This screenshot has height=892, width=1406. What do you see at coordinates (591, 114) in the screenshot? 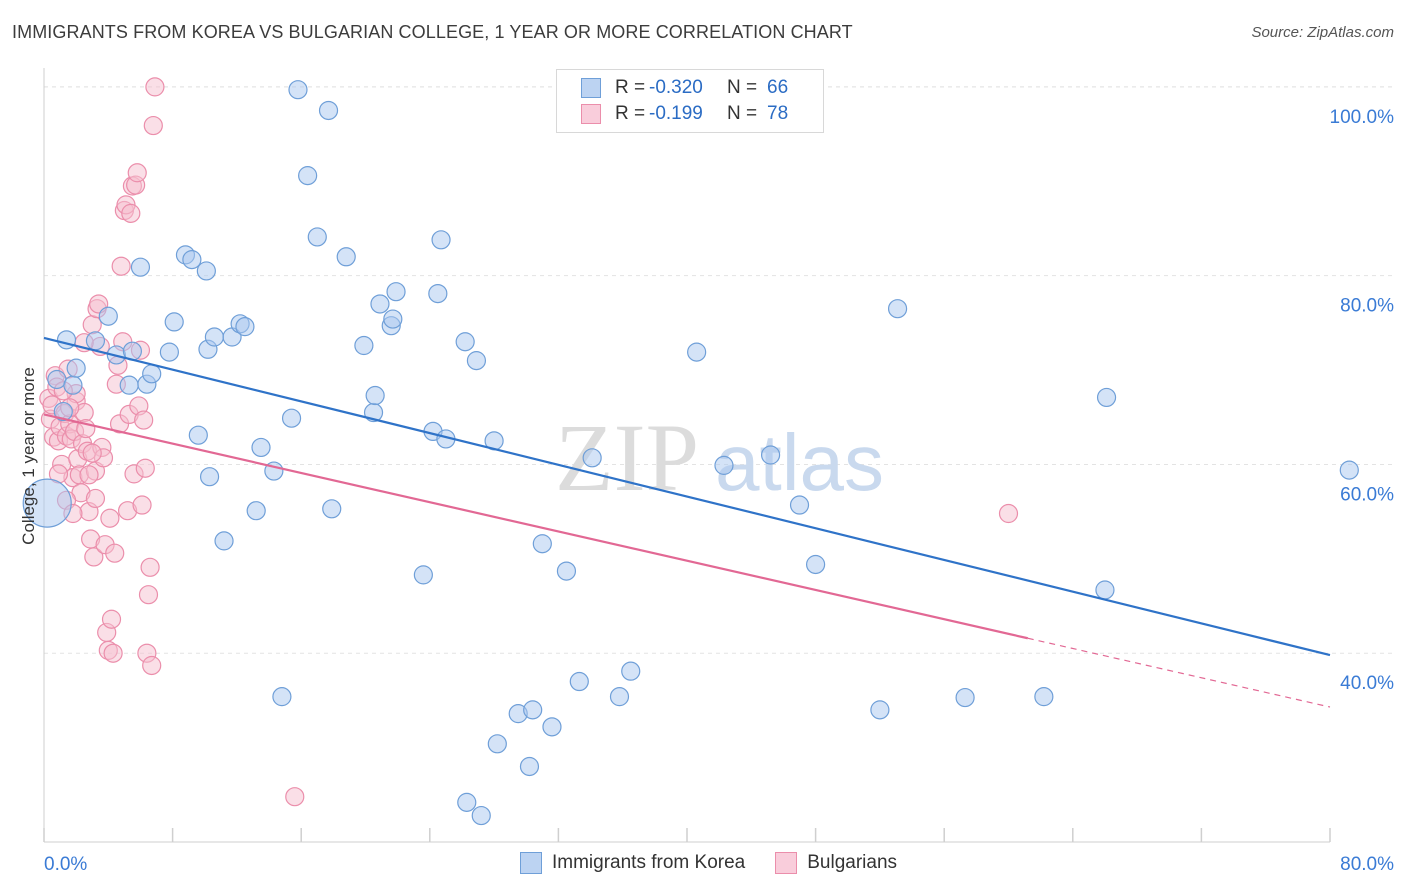
I see `legend-swatch-bulgarians` at bounding box center [591, 114].